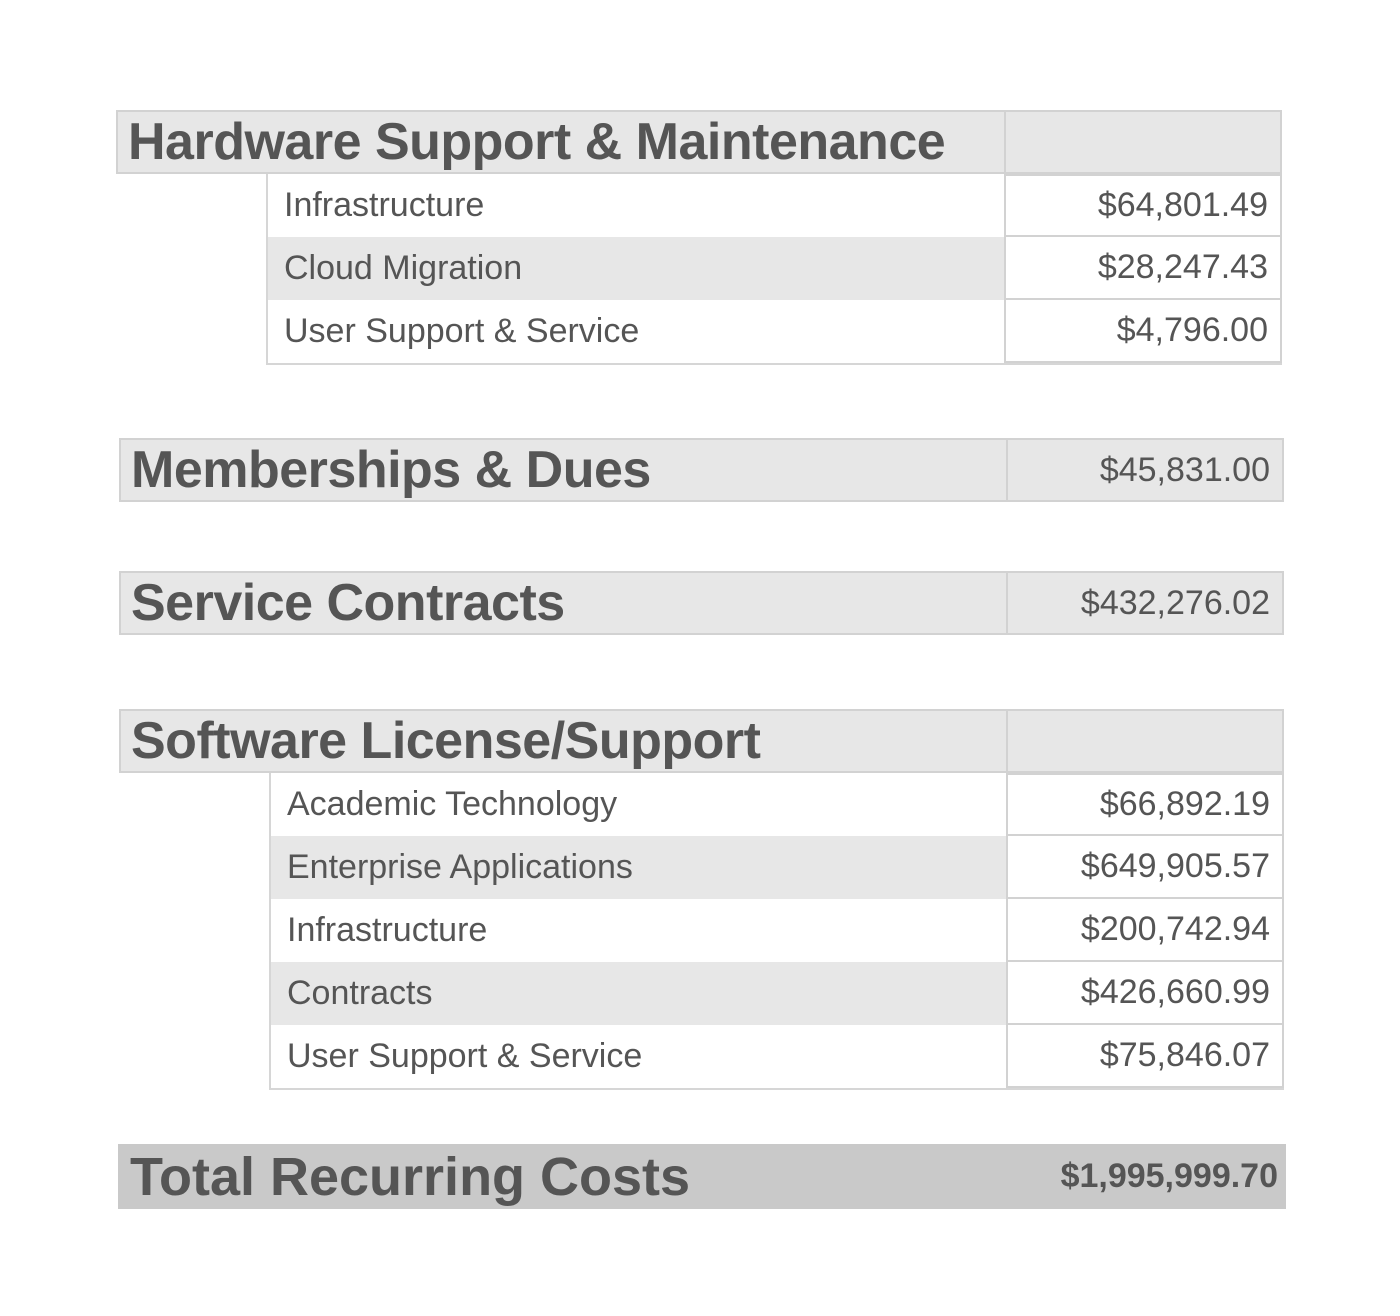 Image resolution: width=1400 pixels, height=1316 pixels. I want to click on section-header-software: Software License/Support, so click(701, 741).